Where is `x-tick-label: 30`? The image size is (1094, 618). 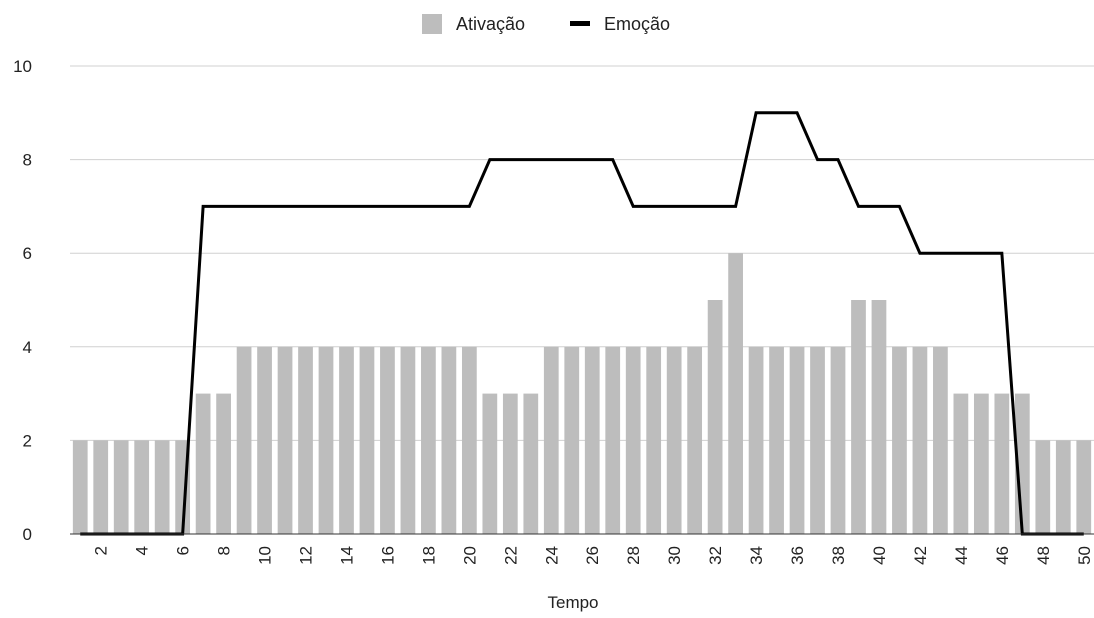
x-tick-label: 30 is located at coordinates (674, 555).